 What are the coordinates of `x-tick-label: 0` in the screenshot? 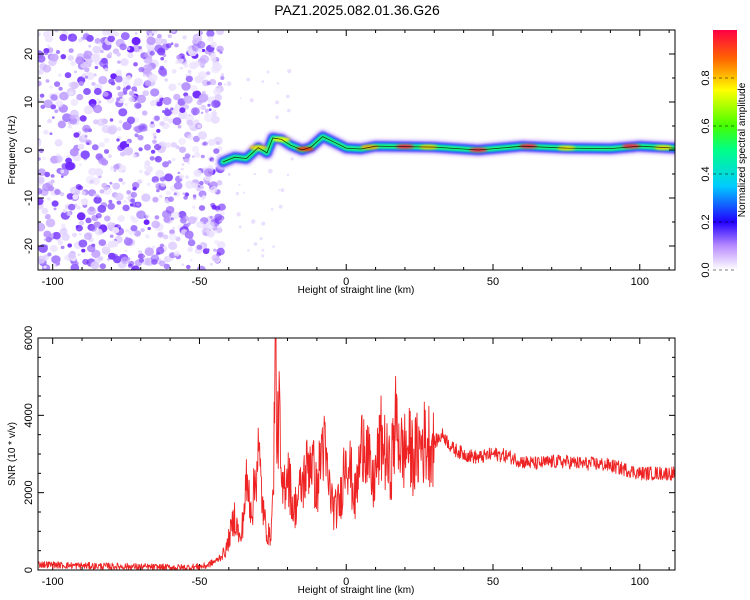 It's located at (346, 282).